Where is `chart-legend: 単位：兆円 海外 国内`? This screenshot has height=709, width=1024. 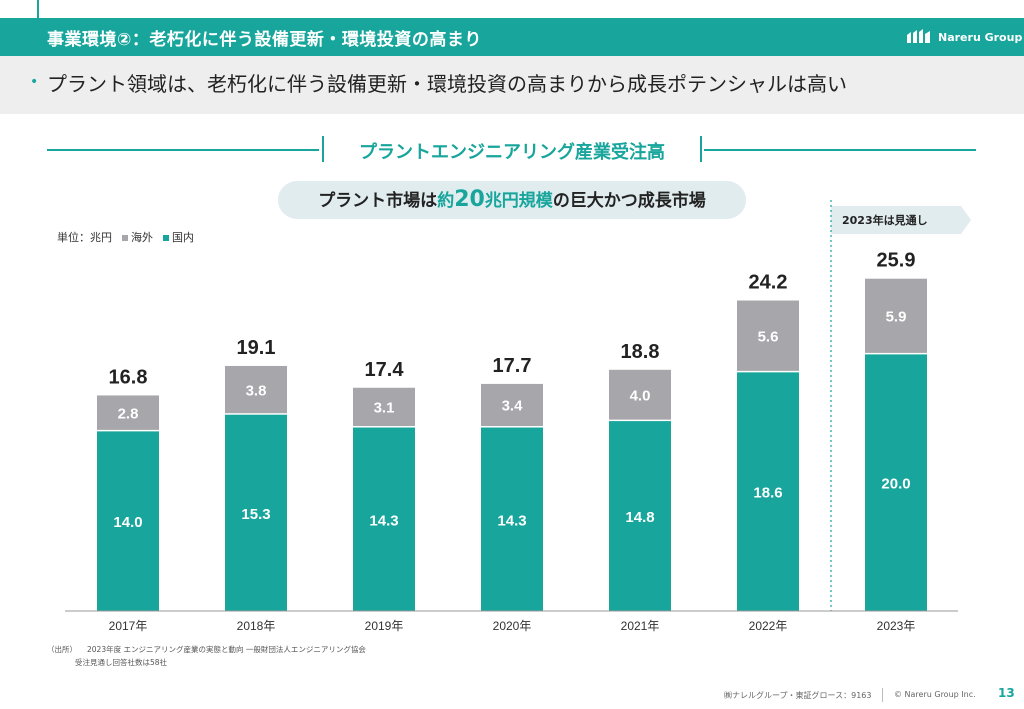
chart-legend: 単位：兆円 海外 国内 is located at coordinates (125, 237).